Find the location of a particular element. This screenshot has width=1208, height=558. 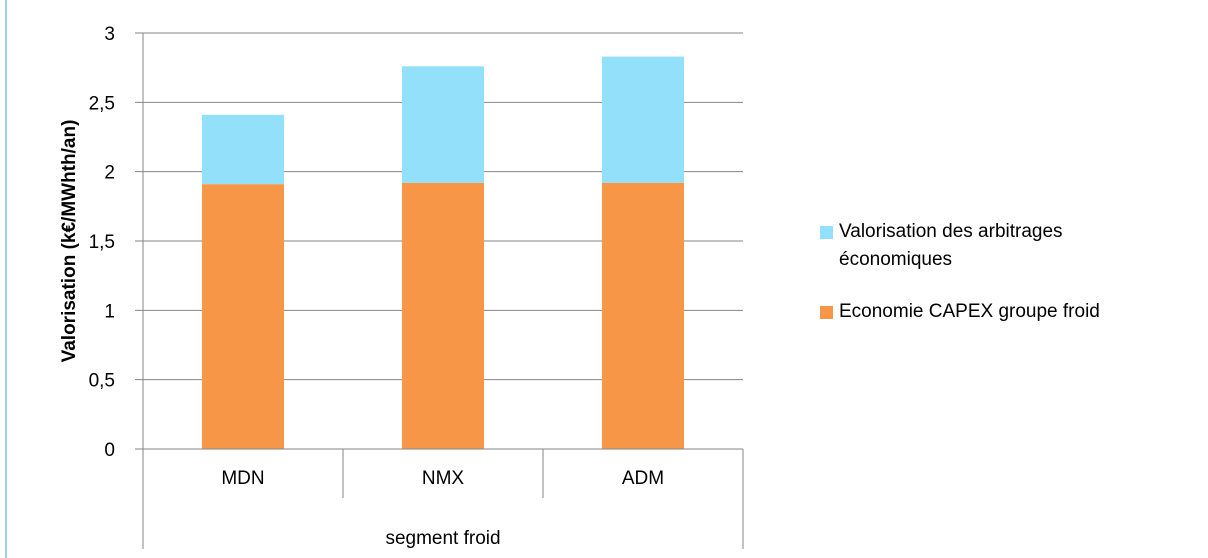

legend-item-capex: Economie CAPEX groupe froid is located at coordinates (1000, 312).